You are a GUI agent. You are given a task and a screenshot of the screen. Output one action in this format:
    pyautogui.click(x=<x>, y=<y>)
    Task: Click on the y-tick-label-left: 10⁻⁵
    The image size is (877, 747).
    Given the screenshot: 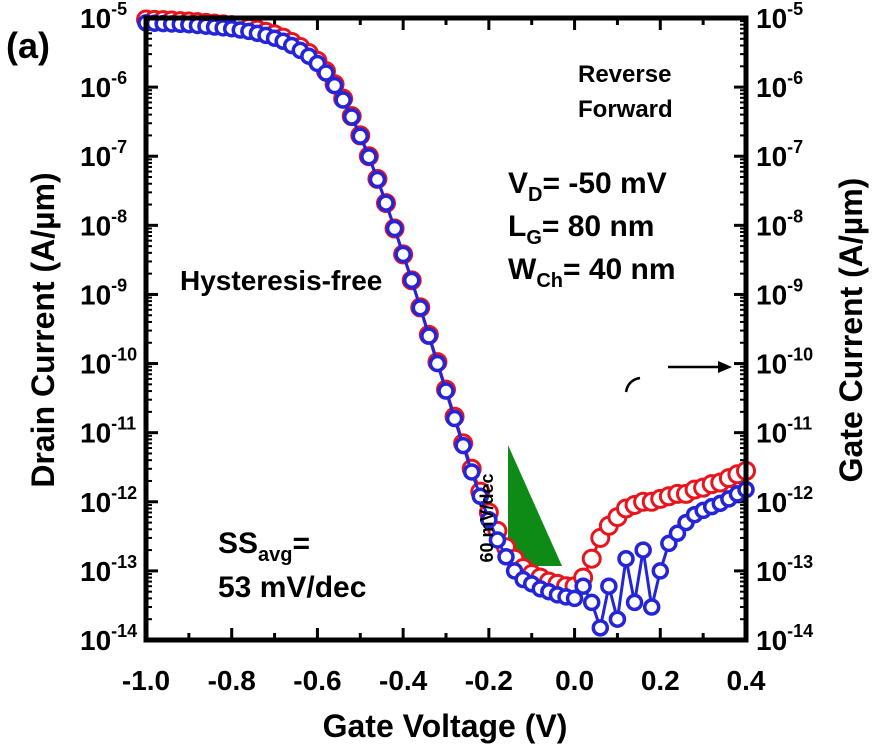 What is the action you would take?
    pyautogui.click(x=103, y=17)
    